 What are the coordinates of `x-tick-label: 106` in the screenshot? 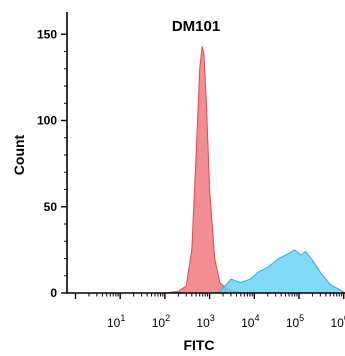 It's located at (338, 321).